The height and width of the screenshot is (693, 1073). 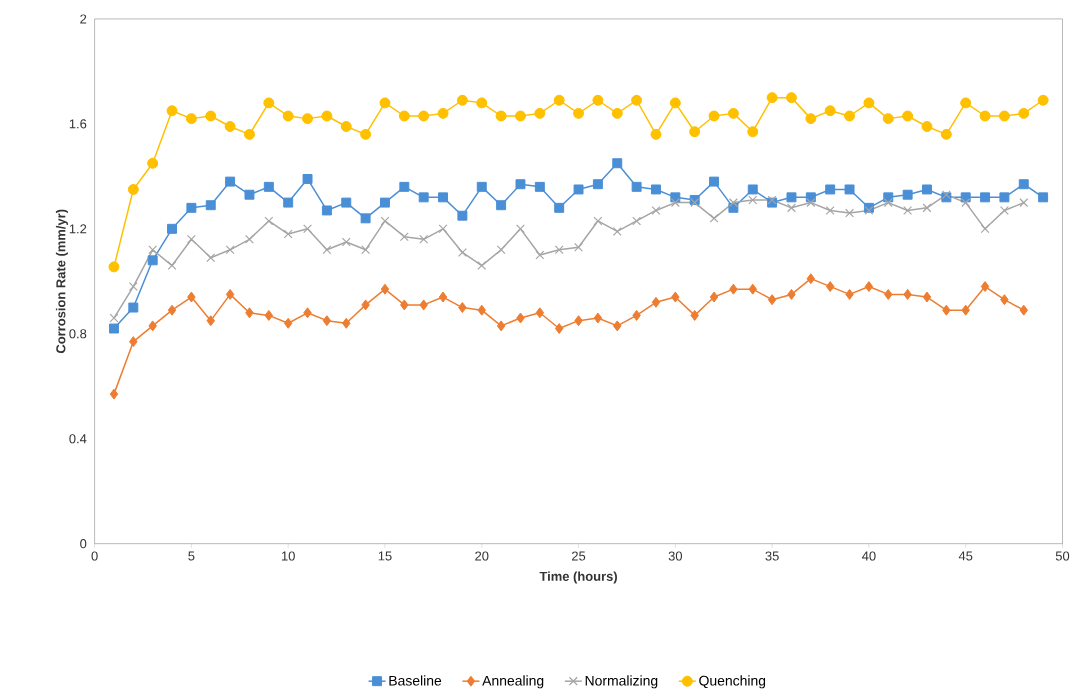 What do you see at coordinates (83, 19) in the screenshot?
I see `y-tick-label: 2` at bounding box center [83, 19].